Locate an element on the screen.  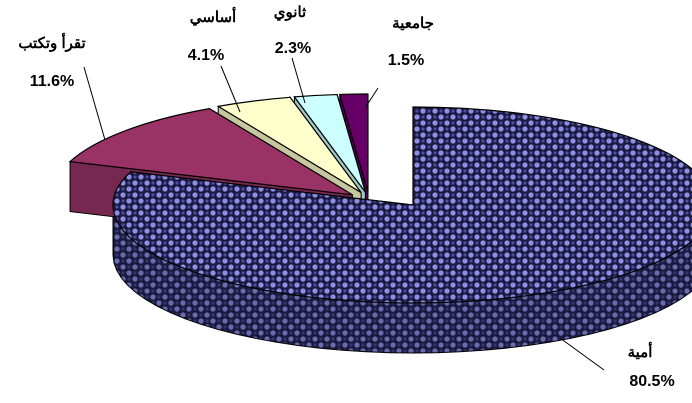
slice-label-3: ثانوي 2.3% is located at coordinates (292, 30).